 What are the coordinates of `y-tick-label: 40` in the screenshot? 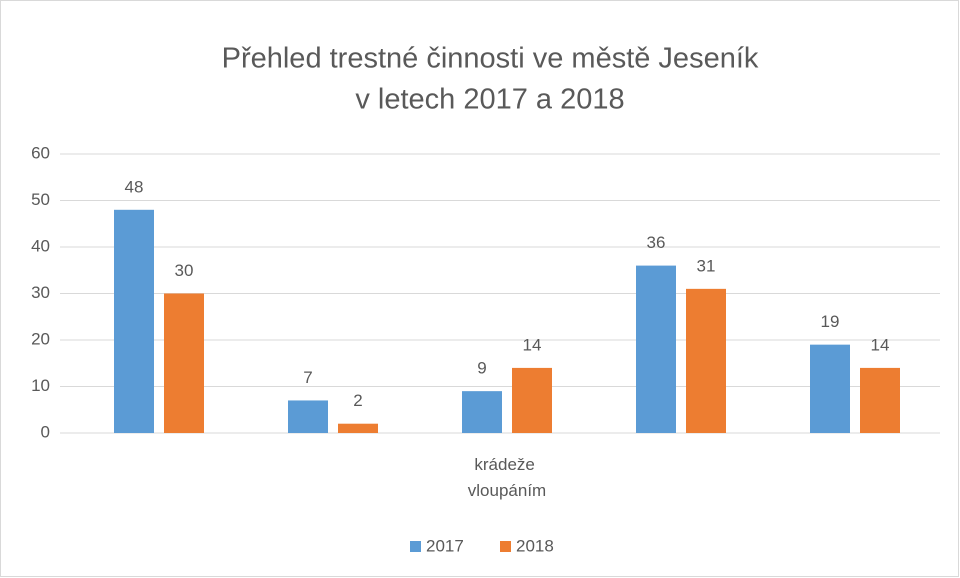 It's located at (40, 245).